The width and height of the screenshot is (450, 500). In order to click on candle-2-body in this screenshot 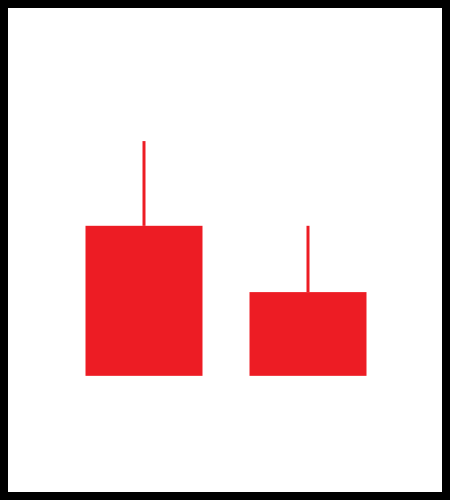, I will do `click(308, 334)`.